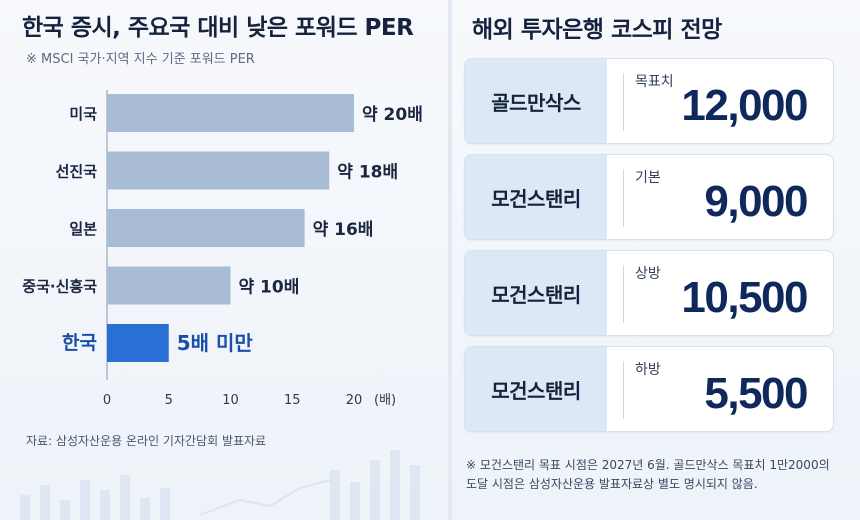 The height and width of the screenshot is (520, 860). I want to click on x-tick-label: 0, so click(107, 400).